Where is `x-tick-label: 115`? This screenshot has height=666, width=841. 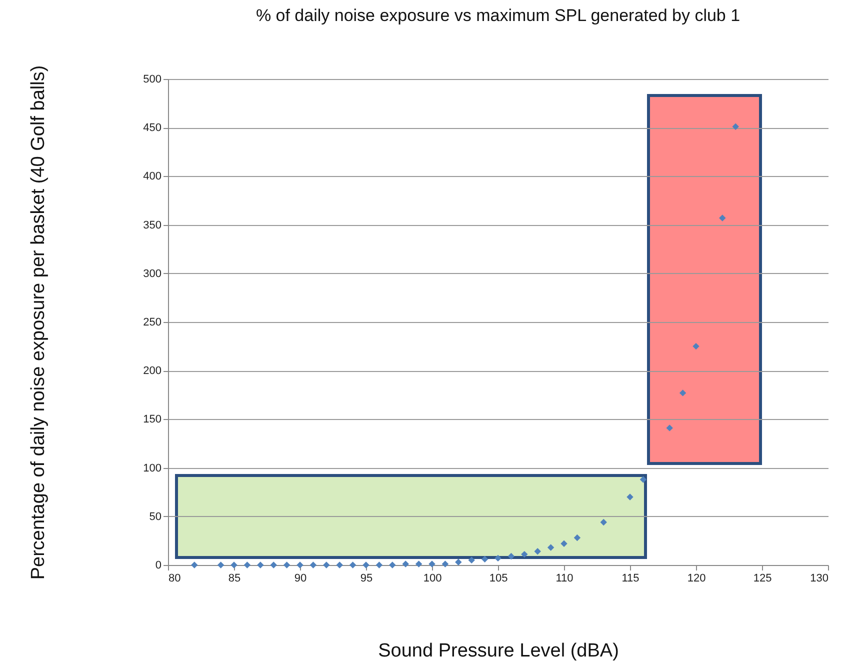
x-tick-label: 115 is located at coordinates (631, 578).